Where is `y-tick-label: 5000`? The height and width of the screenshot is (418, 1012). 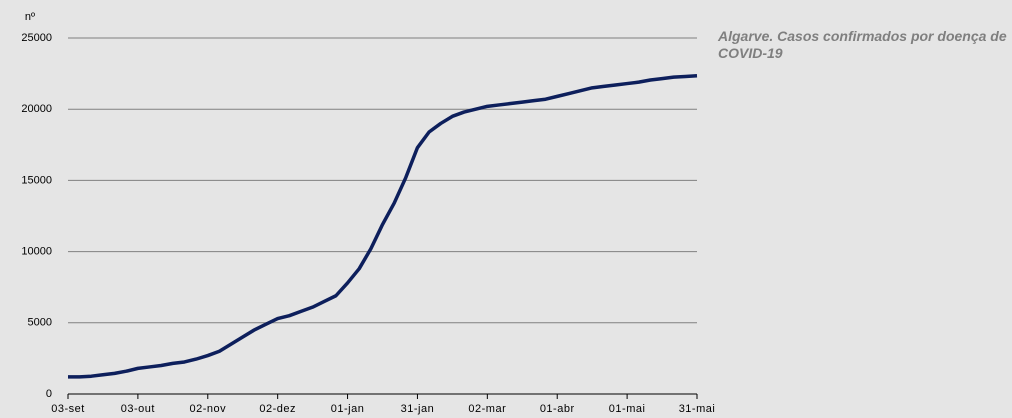 y-tick-label: 5000 is located at coordinates (40, 323).